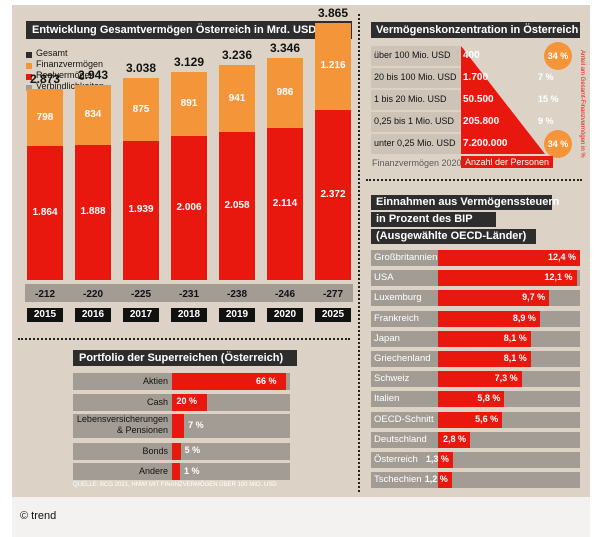 This screenshot has width=602, height=537. Describe the element at coordinates (333, 66) in the screenshot. I see `bar-label-finanz: 1.216` at that location.